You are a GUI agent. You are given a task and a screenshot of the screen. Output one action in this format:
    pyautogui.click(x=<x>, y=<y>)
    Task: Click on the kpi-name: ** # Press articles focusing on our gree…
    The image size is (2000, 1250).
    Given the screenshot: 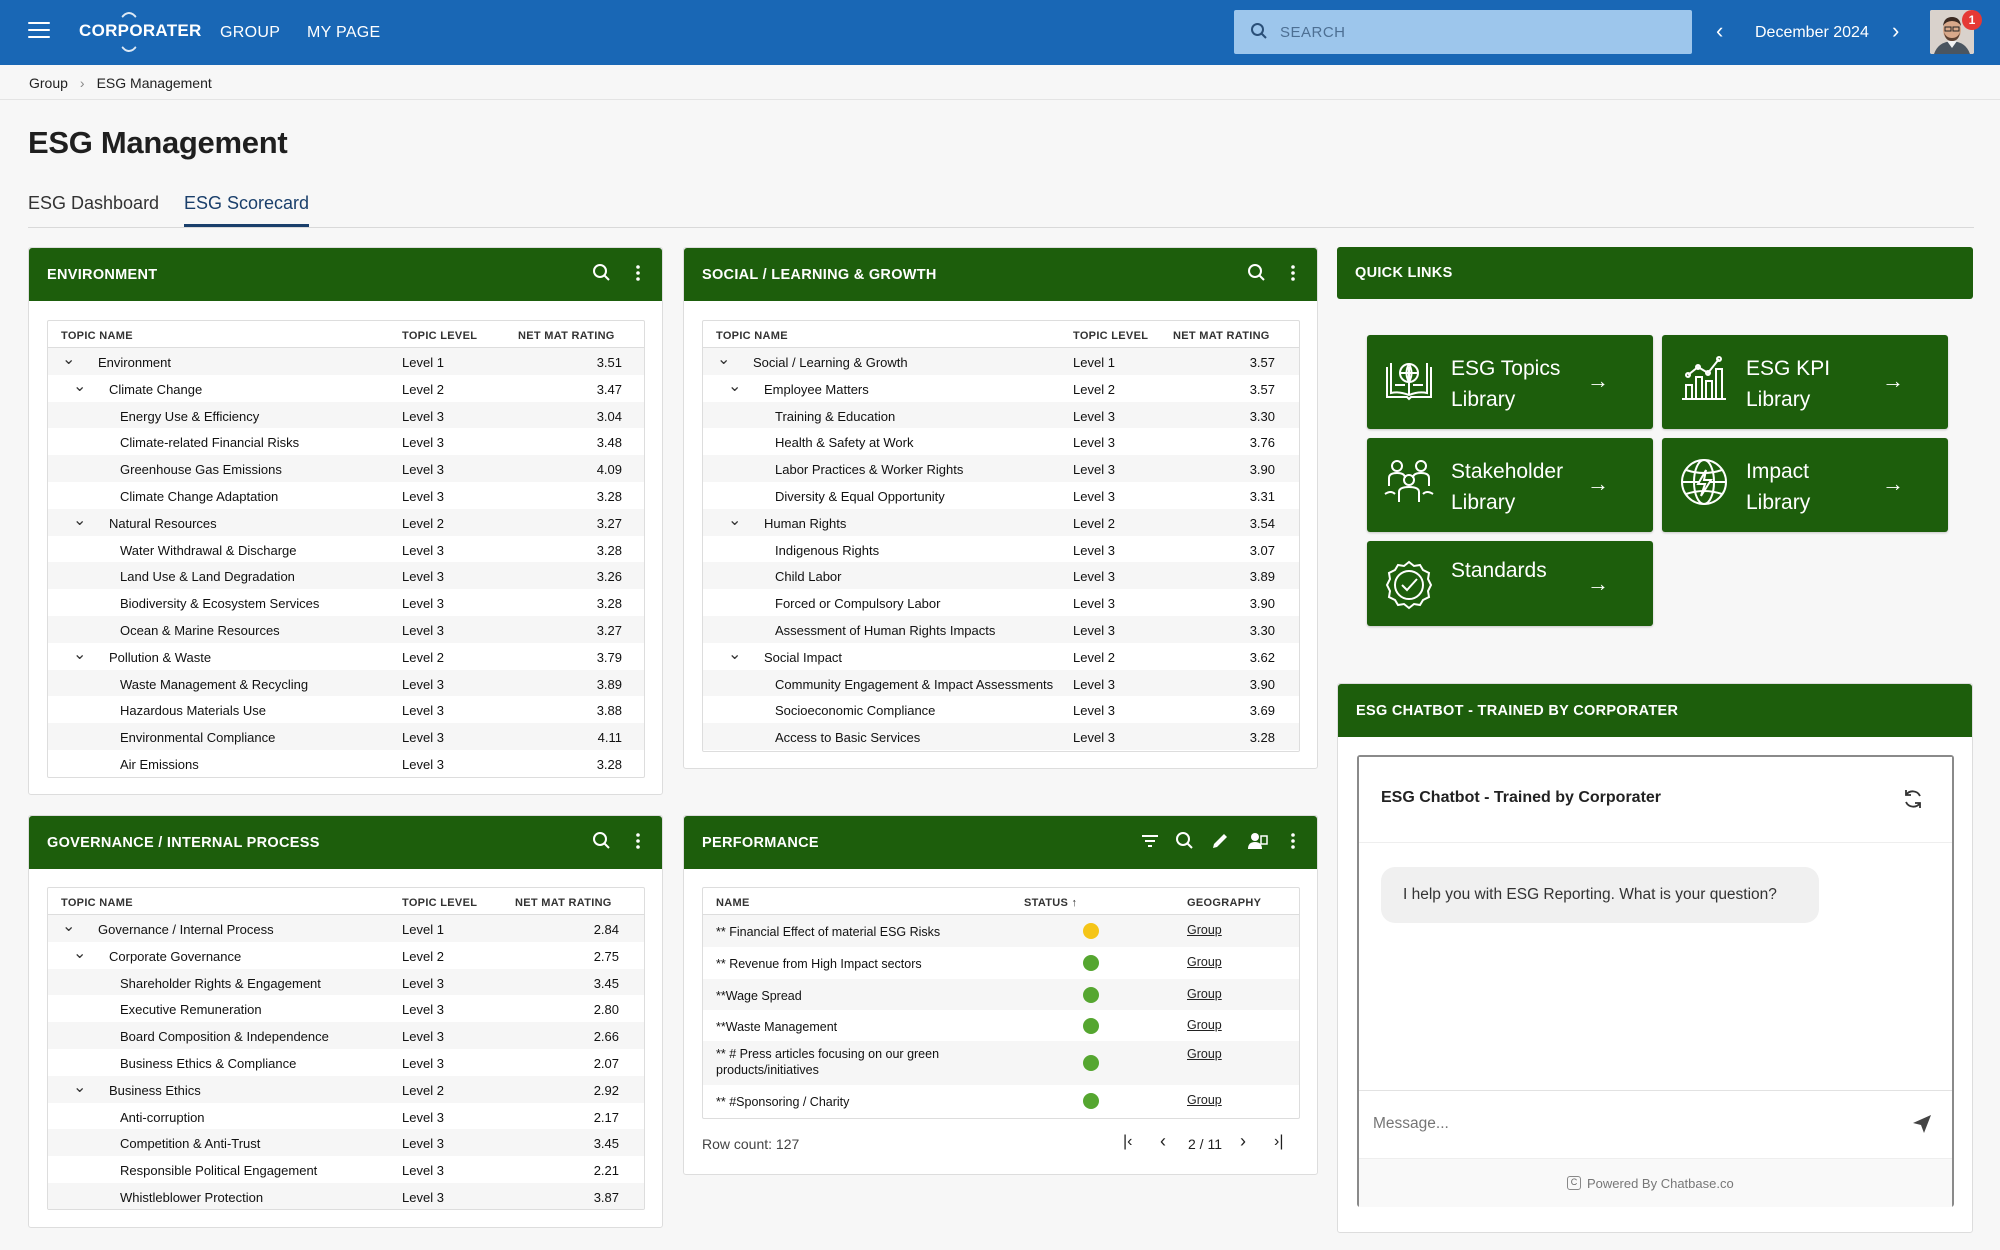 What is the action you would take?
    pyautogui.click(x=828, y=1062)
    